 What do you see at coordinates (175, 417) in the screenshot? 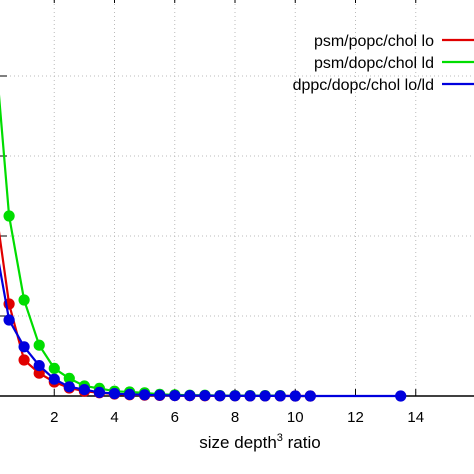
I see `x-tick-label: 6` at bounding box center [175, 417].